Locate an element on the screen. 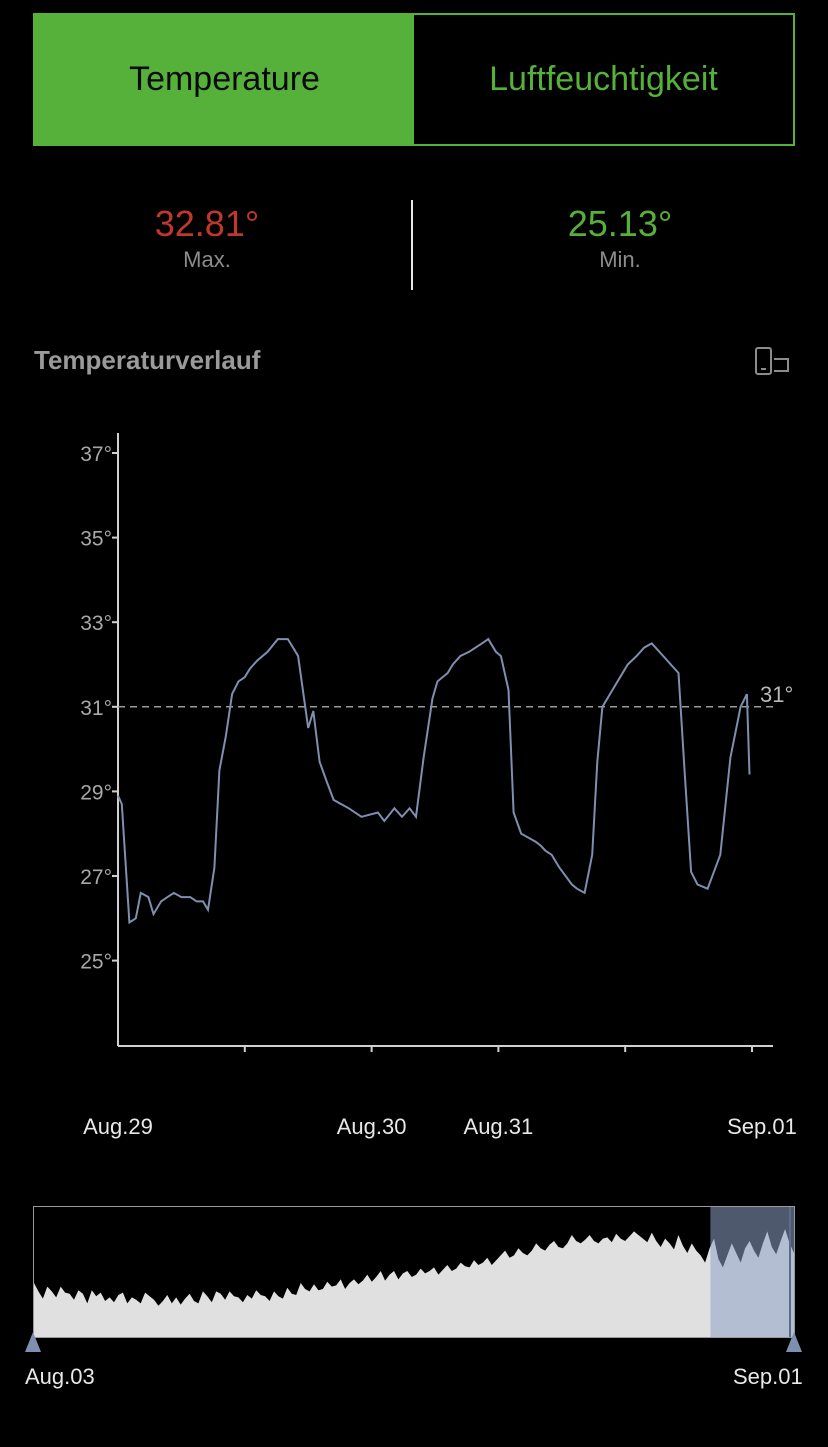 The image size is (828, 1447). y-tick-label: 27° is located at coordinates (96, 877).